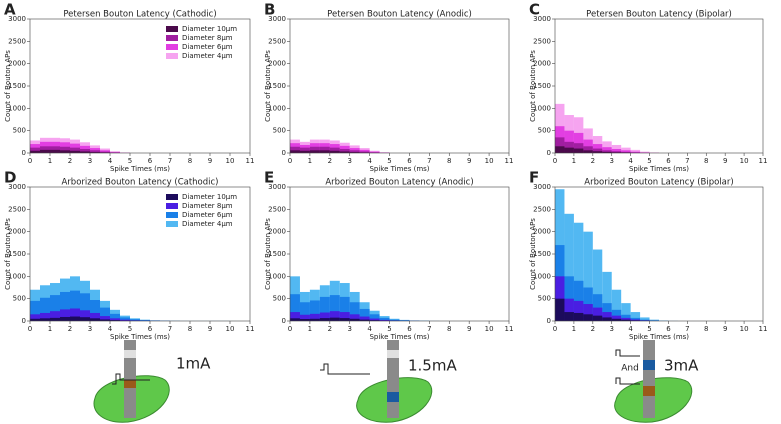  What do you see at coordinates (399, 183) in the screenshot?
I see `chart-title: Arborized Bouton Latency (Anodic)` at bounding box center [399, 183].